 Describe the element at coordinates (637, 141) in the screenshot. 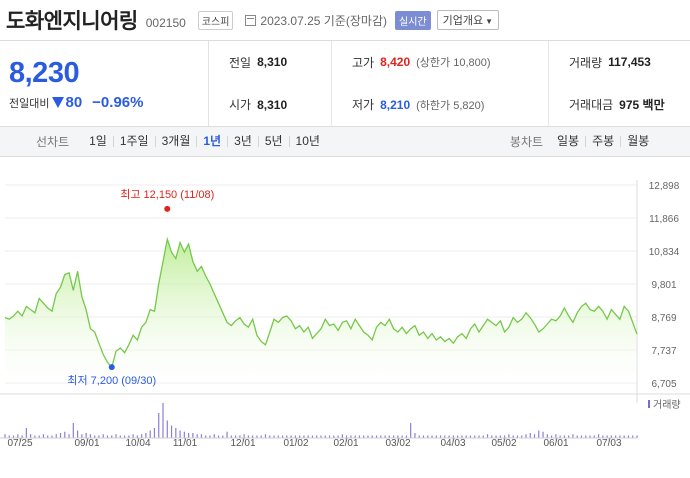

I see `candle-monthly: 월봉` at that location.